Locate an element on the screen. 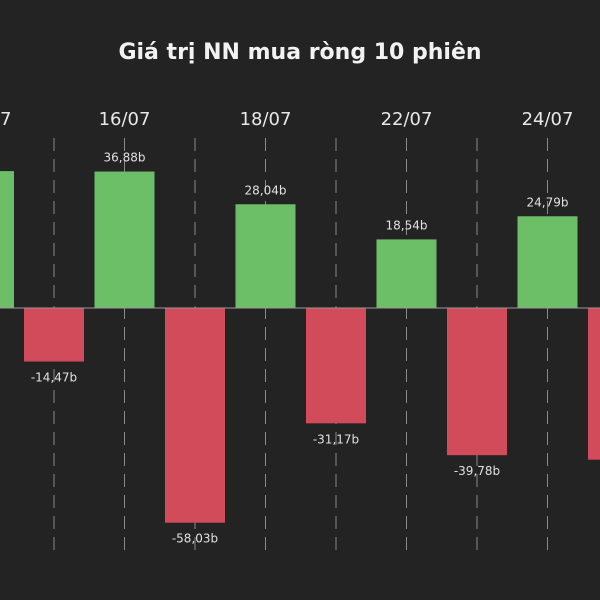 The height and width of the screenshot is (600, 600). data-label: 18,54b is located at coordinates (407, 225).